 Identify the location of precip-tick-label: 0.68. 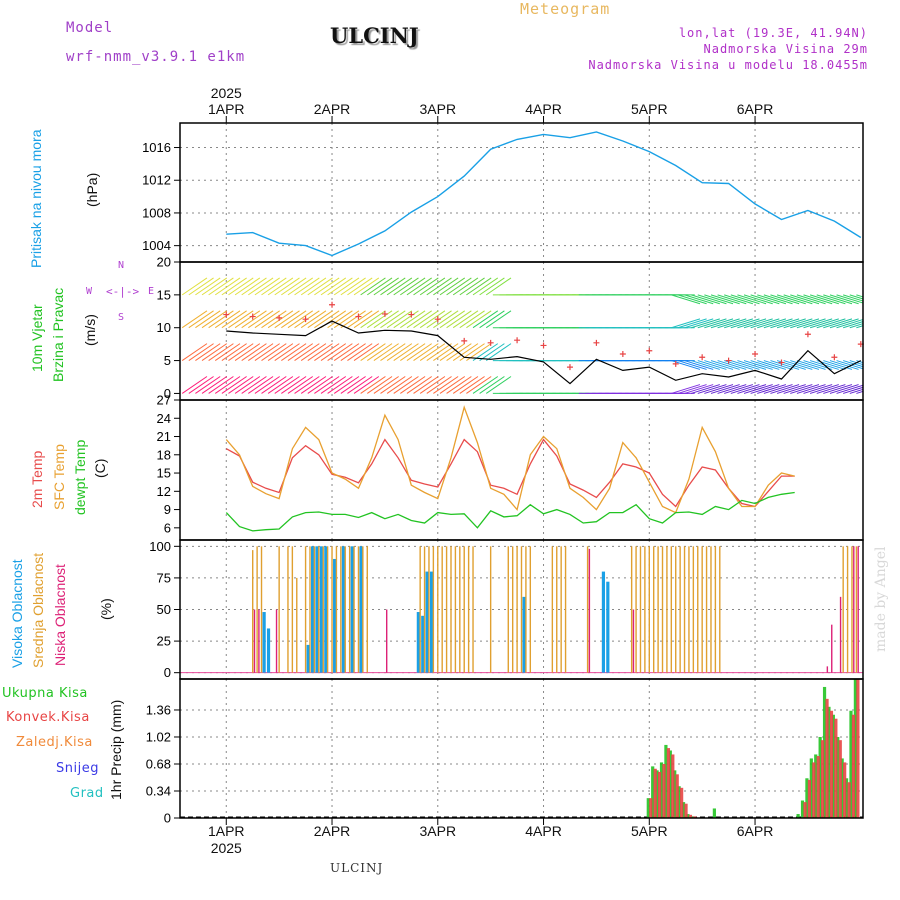
(158, 763).